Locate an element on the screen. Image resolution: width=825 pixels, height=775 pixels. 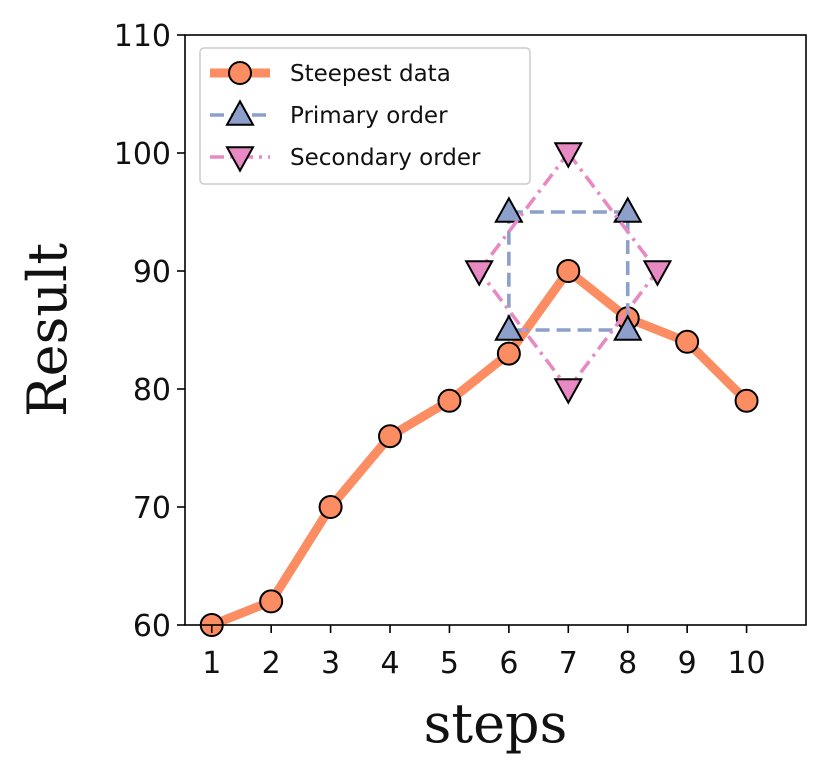
legend-entry: Primary order is located at coordinates (329, 114).